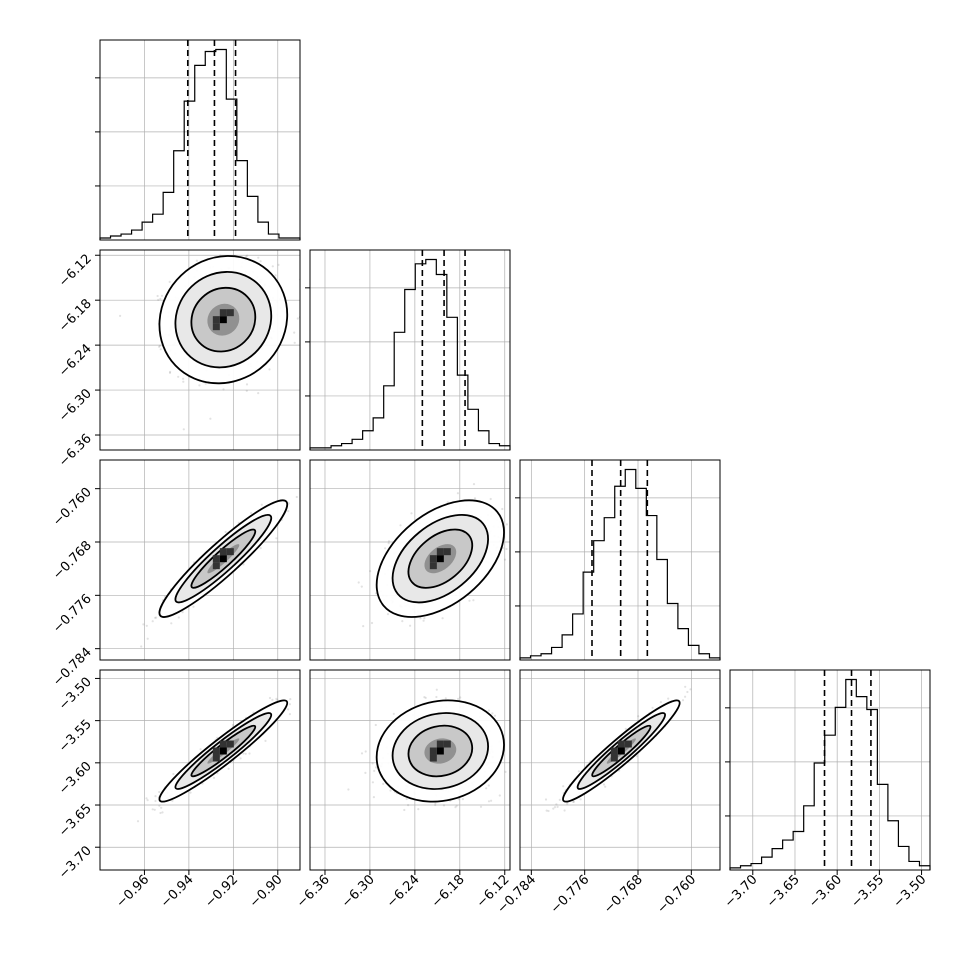 Image resolution: width=970 pixels, height=970 pixels. What do you see at coordinates (410, 354) in the screenshot?
I see `histogram-1-outline` at bounding box center [410, 354].